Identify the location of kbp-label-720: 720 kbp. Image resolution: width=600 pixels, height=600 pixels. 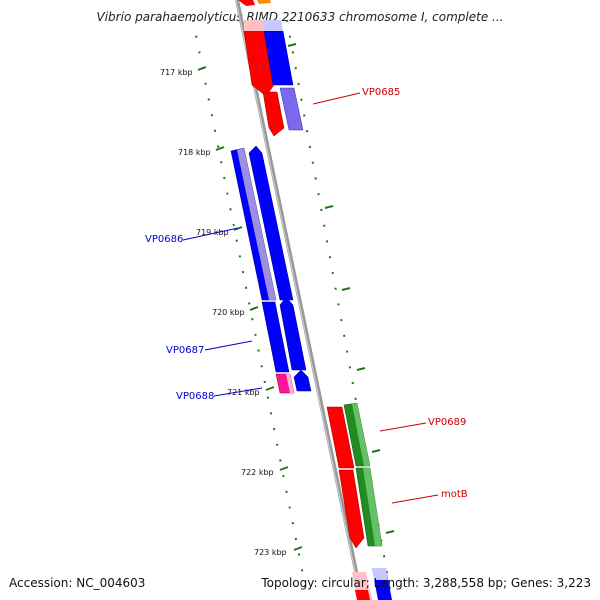
(228, 312).